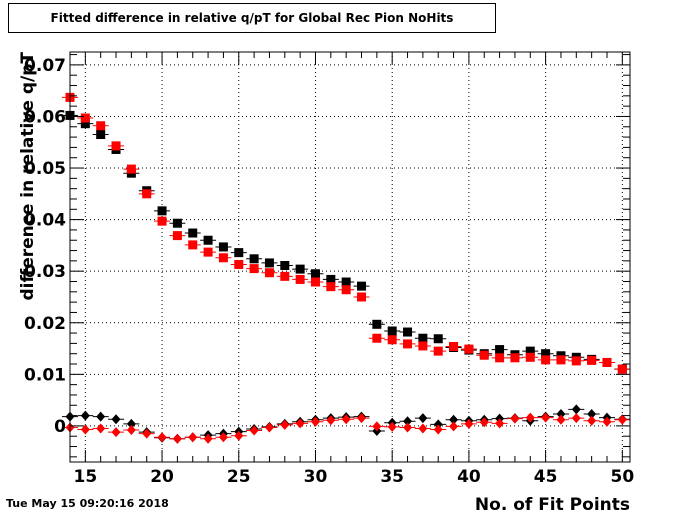  What do you see at coordinates (469, 477) in the screenshot?
I see `x-tick-label: 40` at bounding box center [469, 477].